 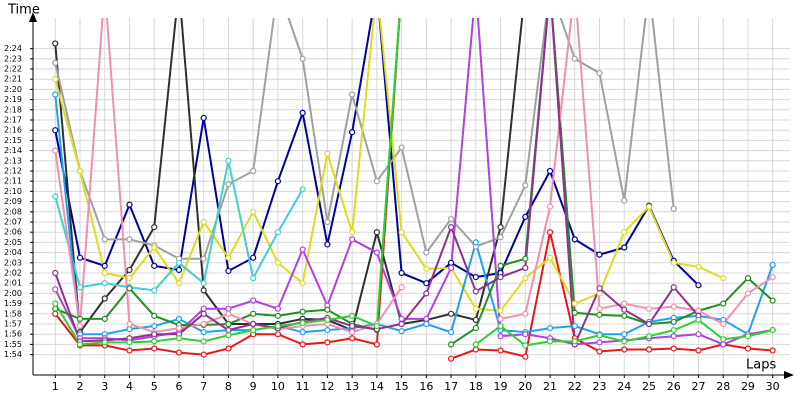 What do you see at coordinates (13, 79) in the screenshot?
I see `y-tick-label: 2:21` at bounding box center [13, 79].